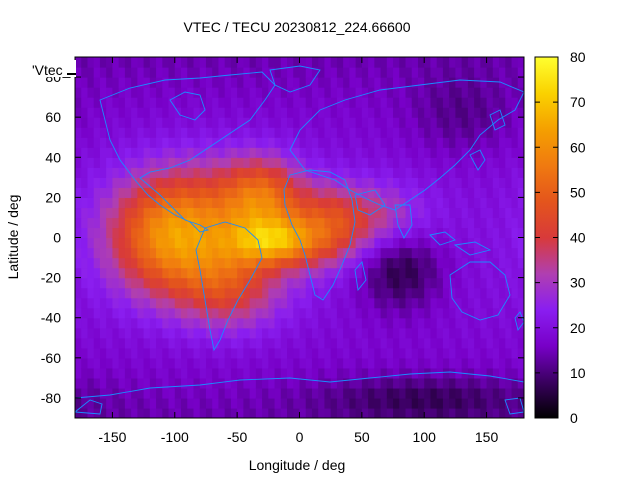 This screenshot has height=480, width=640. I want to click on colorbar-tick-label: 10, so click(578, 373).